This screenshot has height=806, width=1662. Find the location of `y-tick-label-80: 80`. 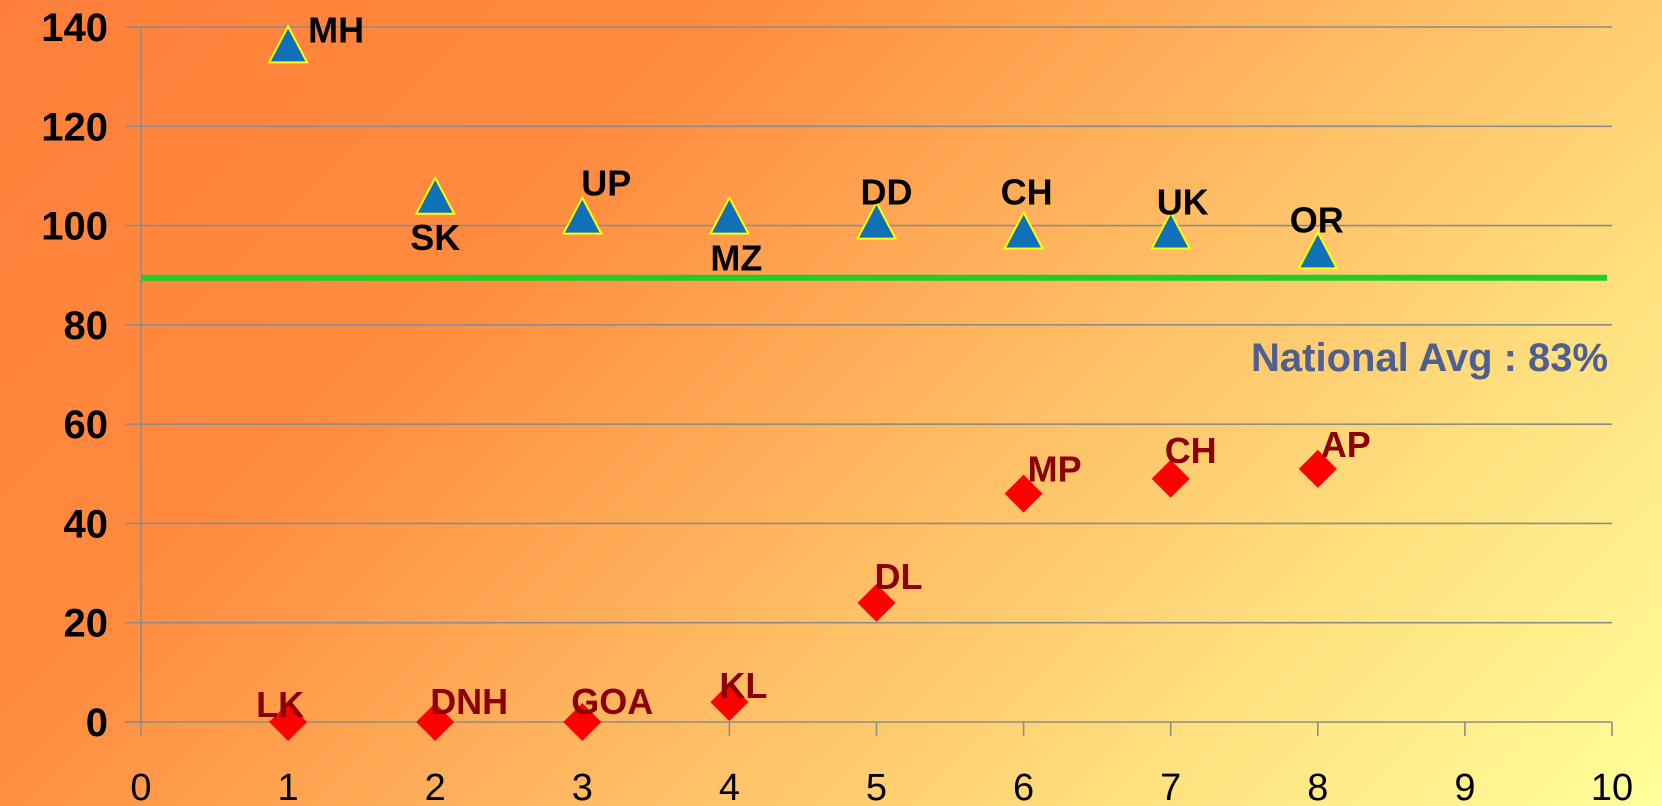

y-tick-label-80: 80 is located at coordinates (86, 326).